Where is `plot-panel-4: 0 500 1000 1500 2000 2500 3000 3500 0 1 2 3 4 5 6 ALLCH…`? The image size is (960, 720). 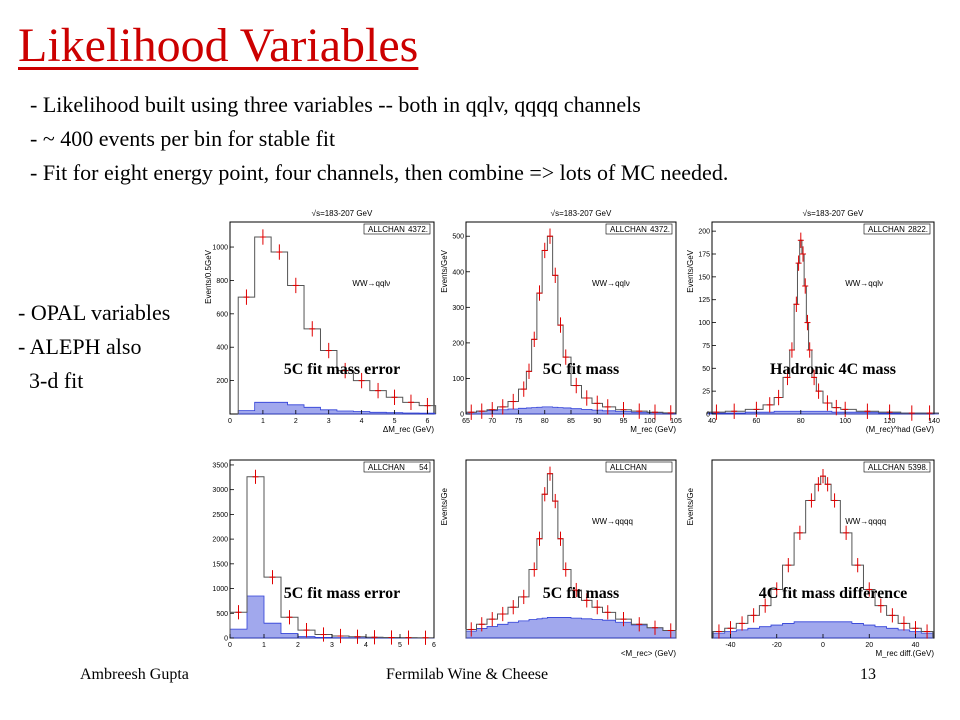 plot-panel-4: 0 500 1000 1500 2000 2500 3000 3500 0 1 2 3 4 5 6 ALLCH… is located at coordinates (321, 550).